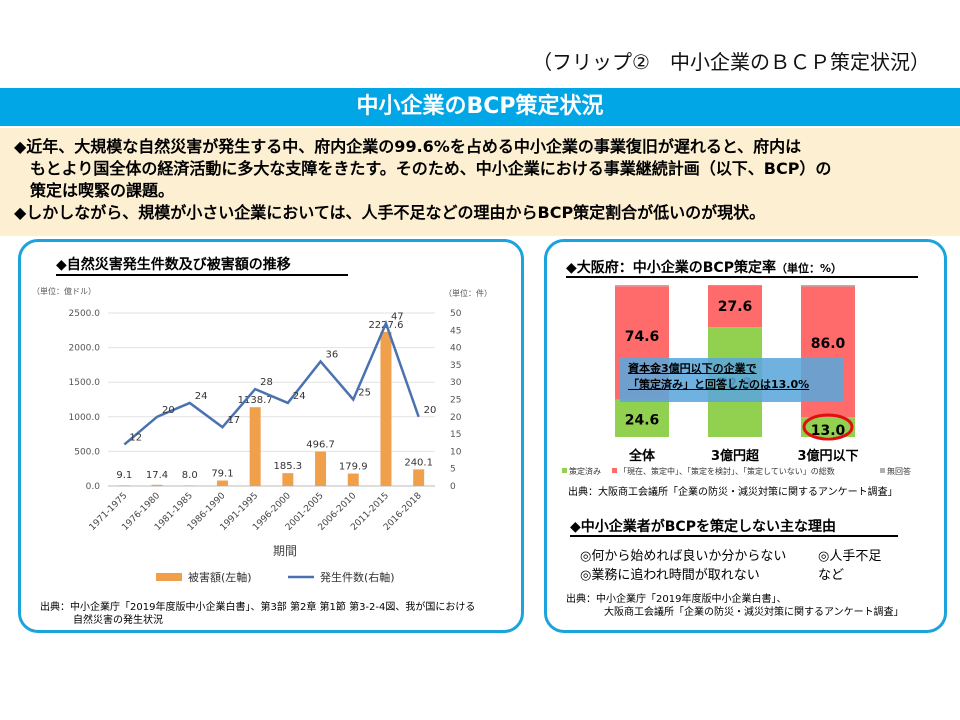 The height and width of the screenshot is (720, 960). I want to click on disaster-title-underline, so click(202, 275).